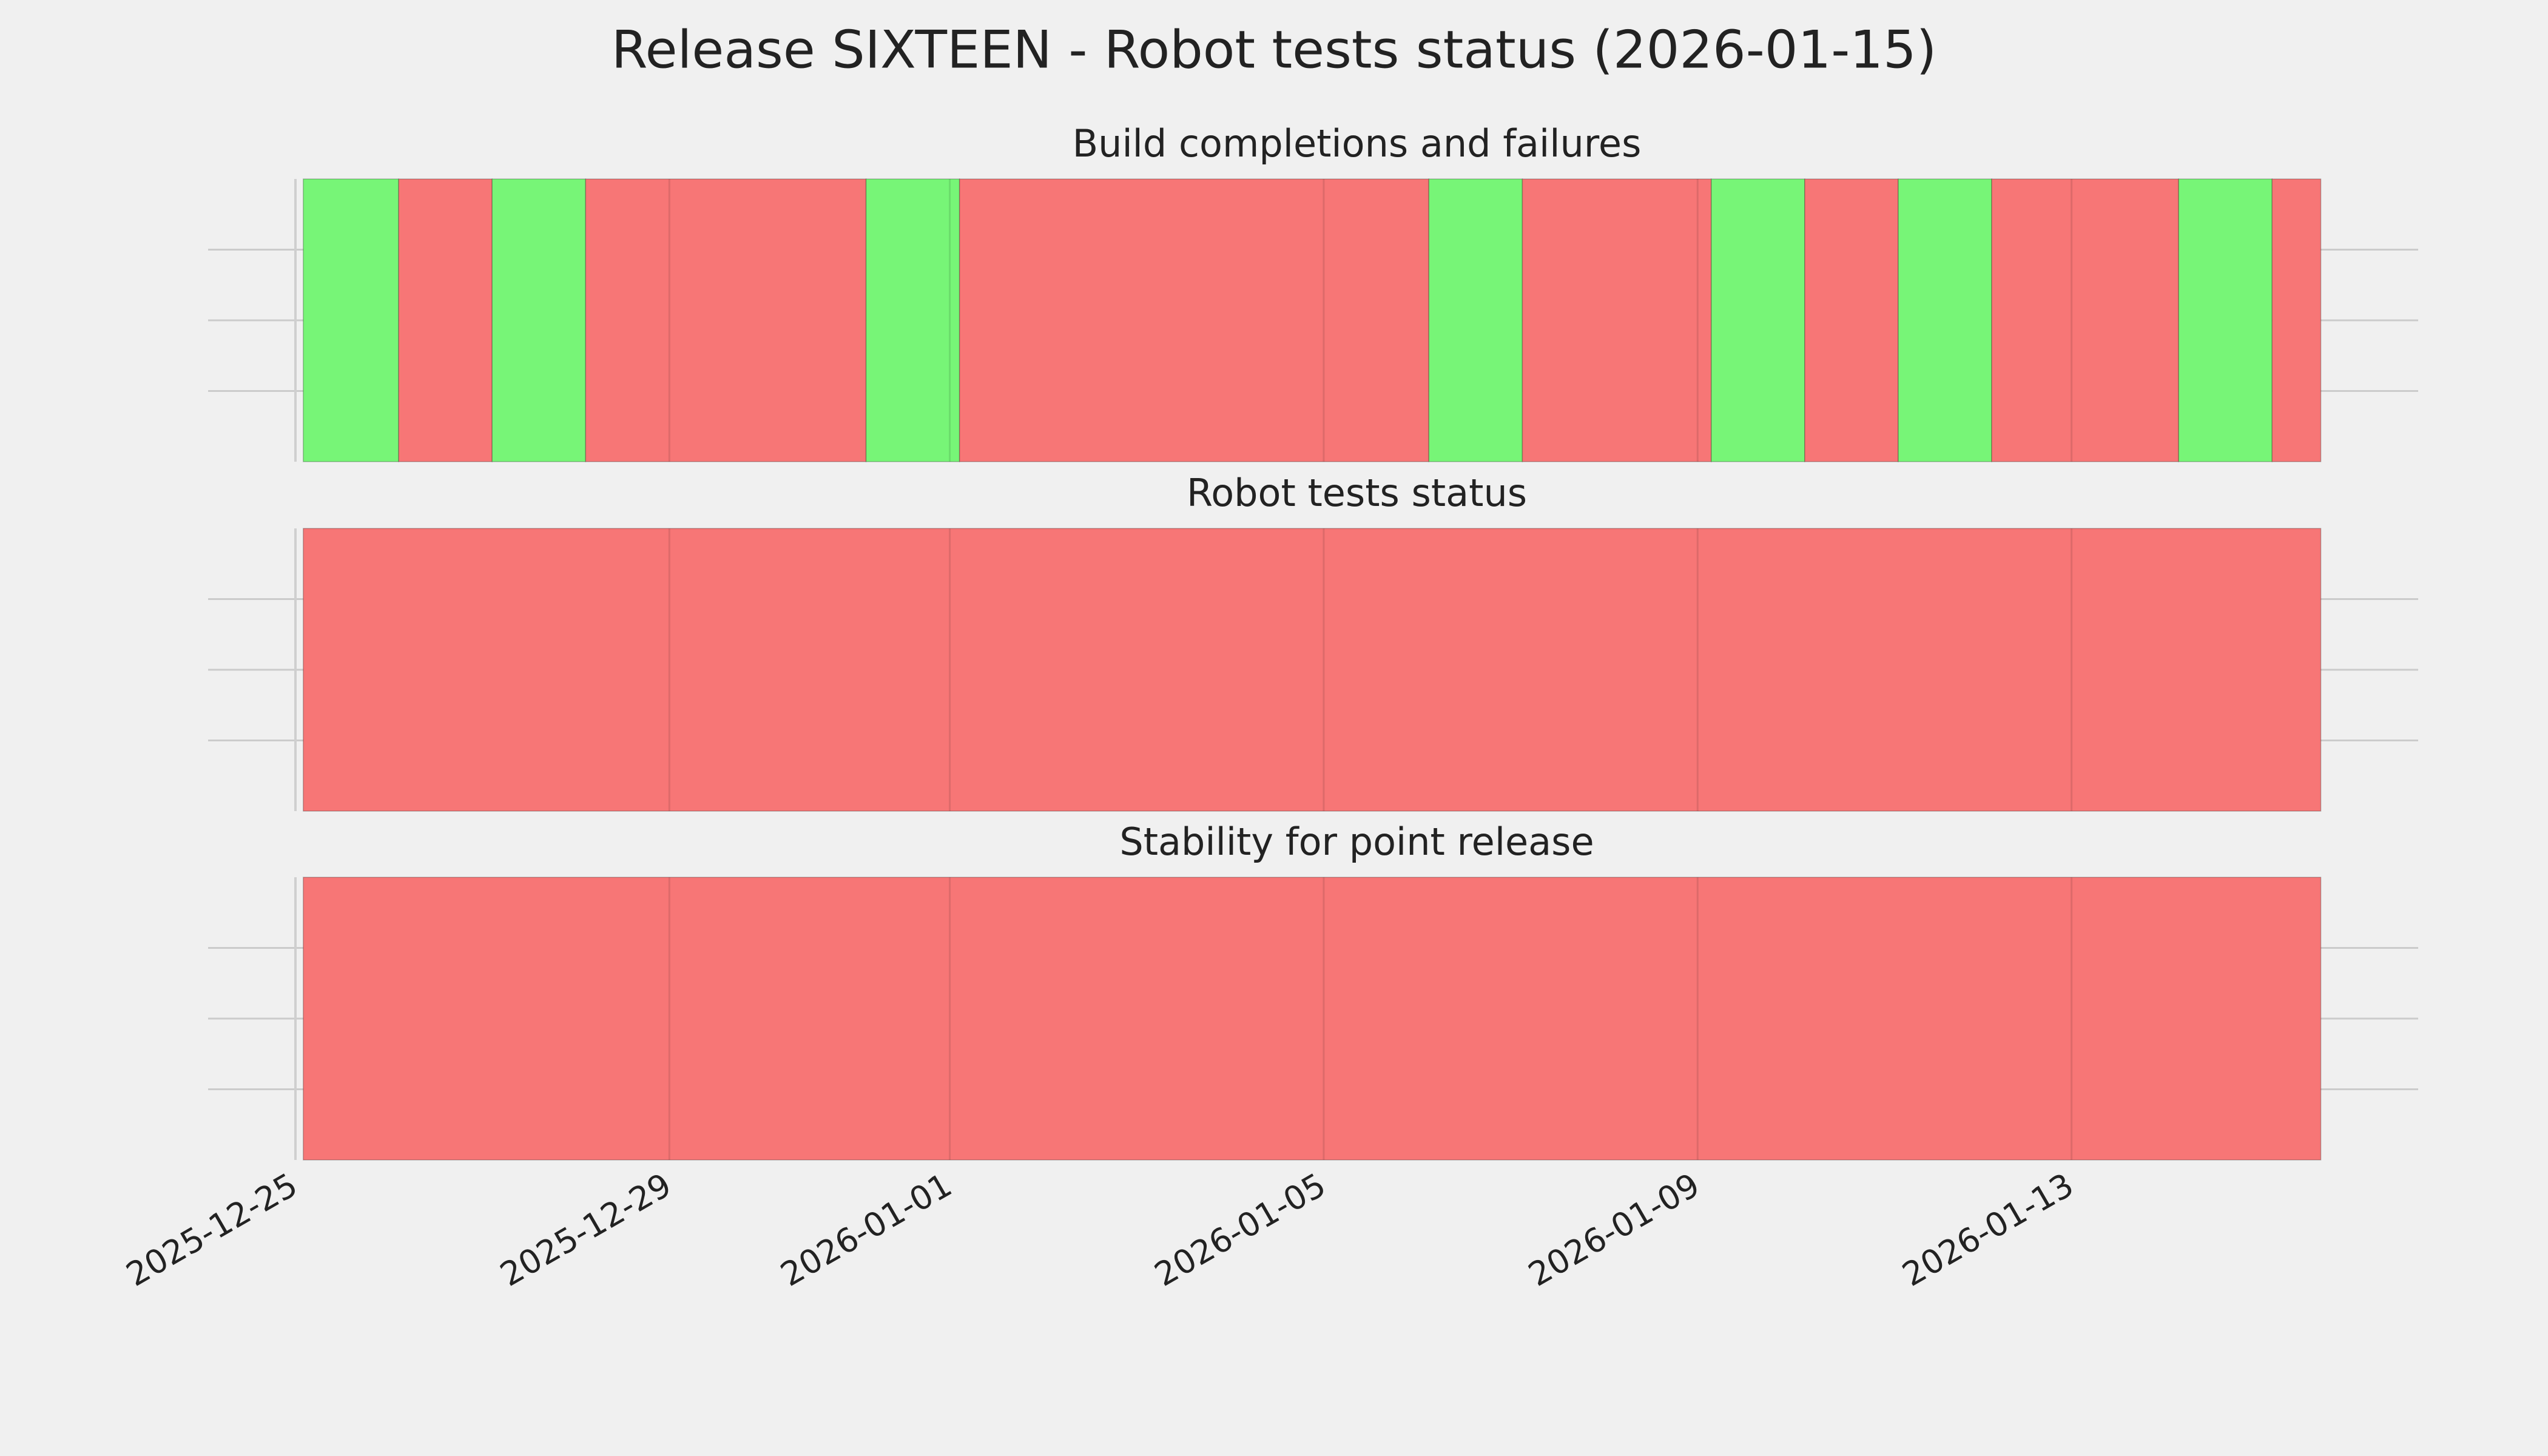  I want to click on x-tick-label: 2026-01-13, so click(1988, 1229).